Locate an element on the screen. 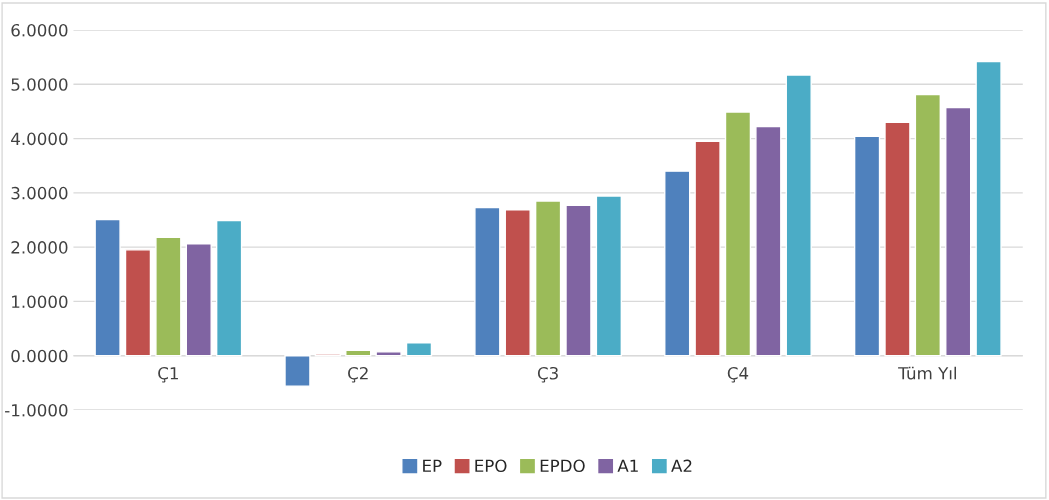 The height and width of the screenshot is (500, 1049). x-tick-label: Ç4 is located at coordinates (738, 374).